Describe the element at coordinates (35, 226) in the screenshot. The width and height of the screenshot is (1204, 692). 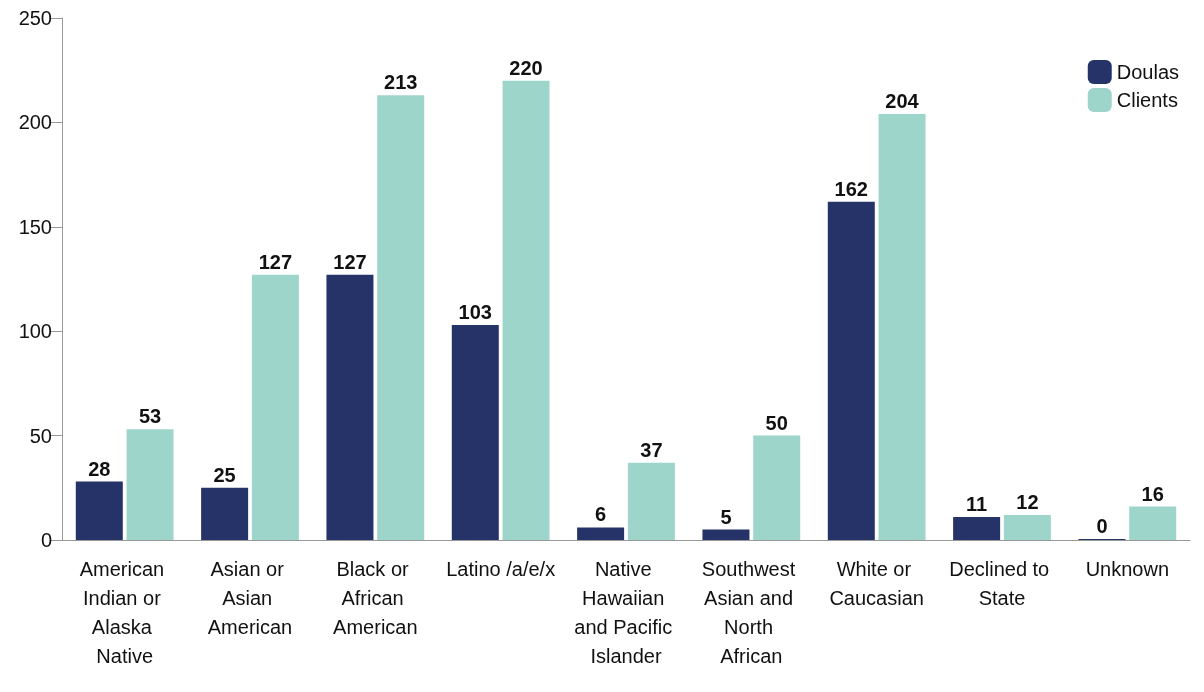
I see `y-tick-label: 150` at that location.